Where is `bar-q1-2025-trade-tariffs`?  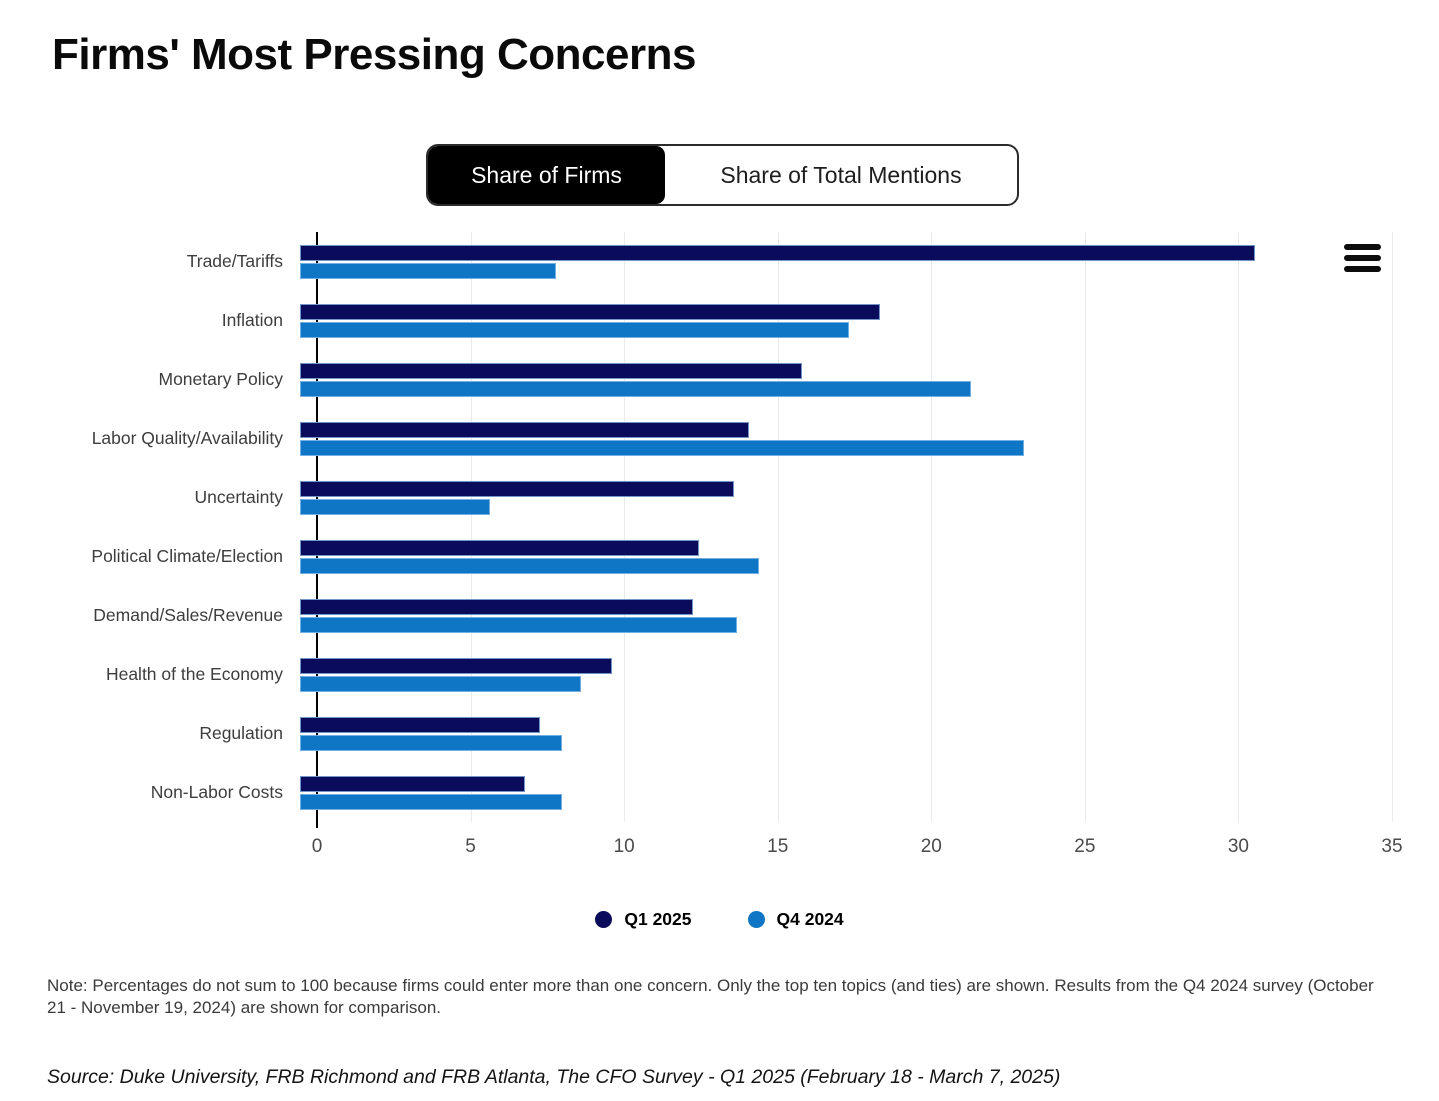
bar-q1-2025-trade-tariffs is located at coordinates (777, 252).